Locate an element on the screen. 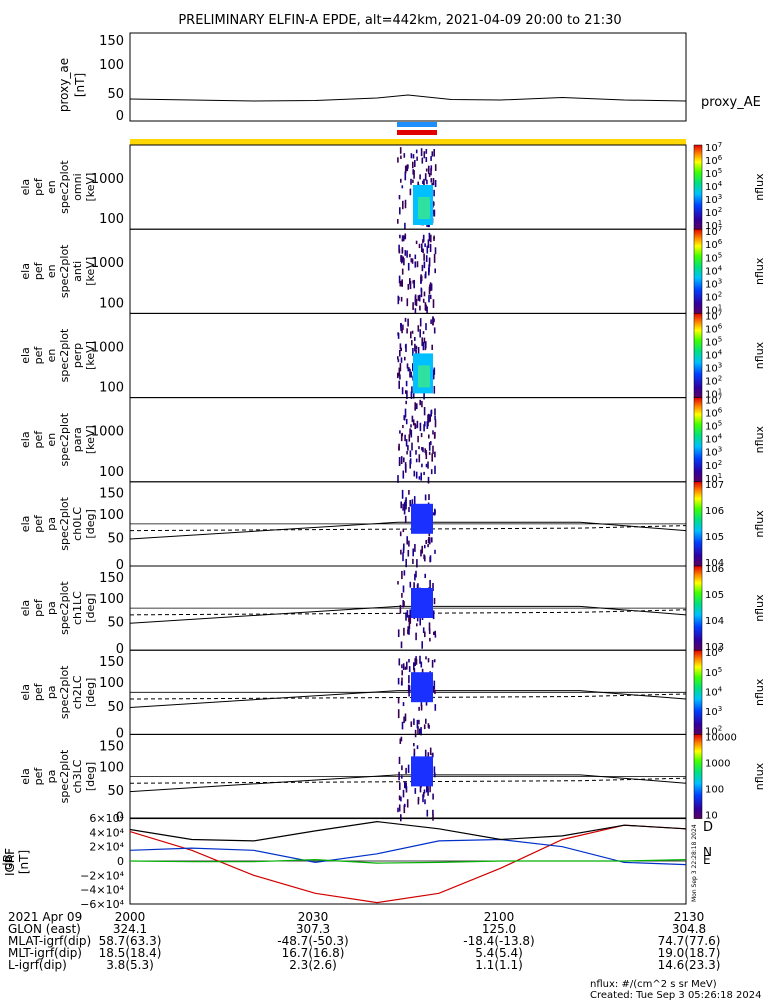 The image size is (775, 1000). footer-value: 3.8(5.3) is located at coordinates (130, 965).